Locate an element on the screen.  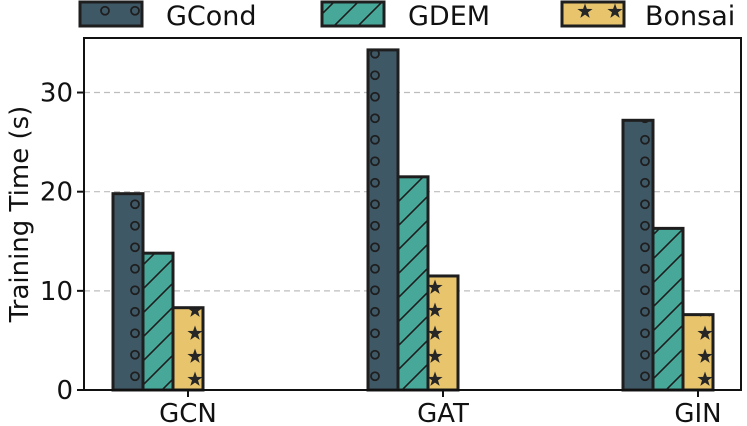
y-tick-label: 30 is located at coordinates (56, 94).